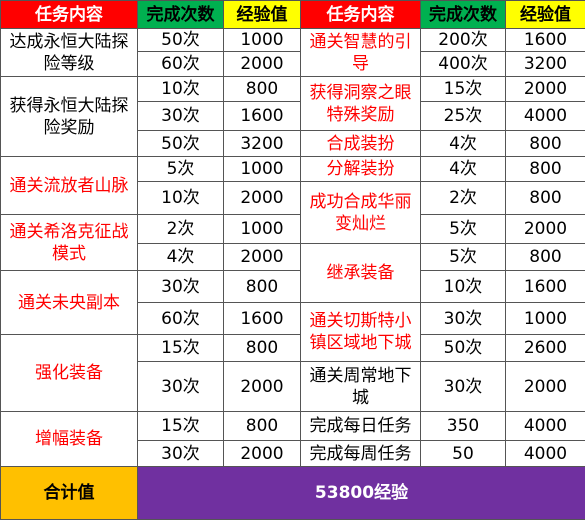 The width and height of the screenshot is (585, 520). What do you see at coordinates (463, 426) in the screenshot?
I see `count-cell: 350` at bounding box center [463, 426].